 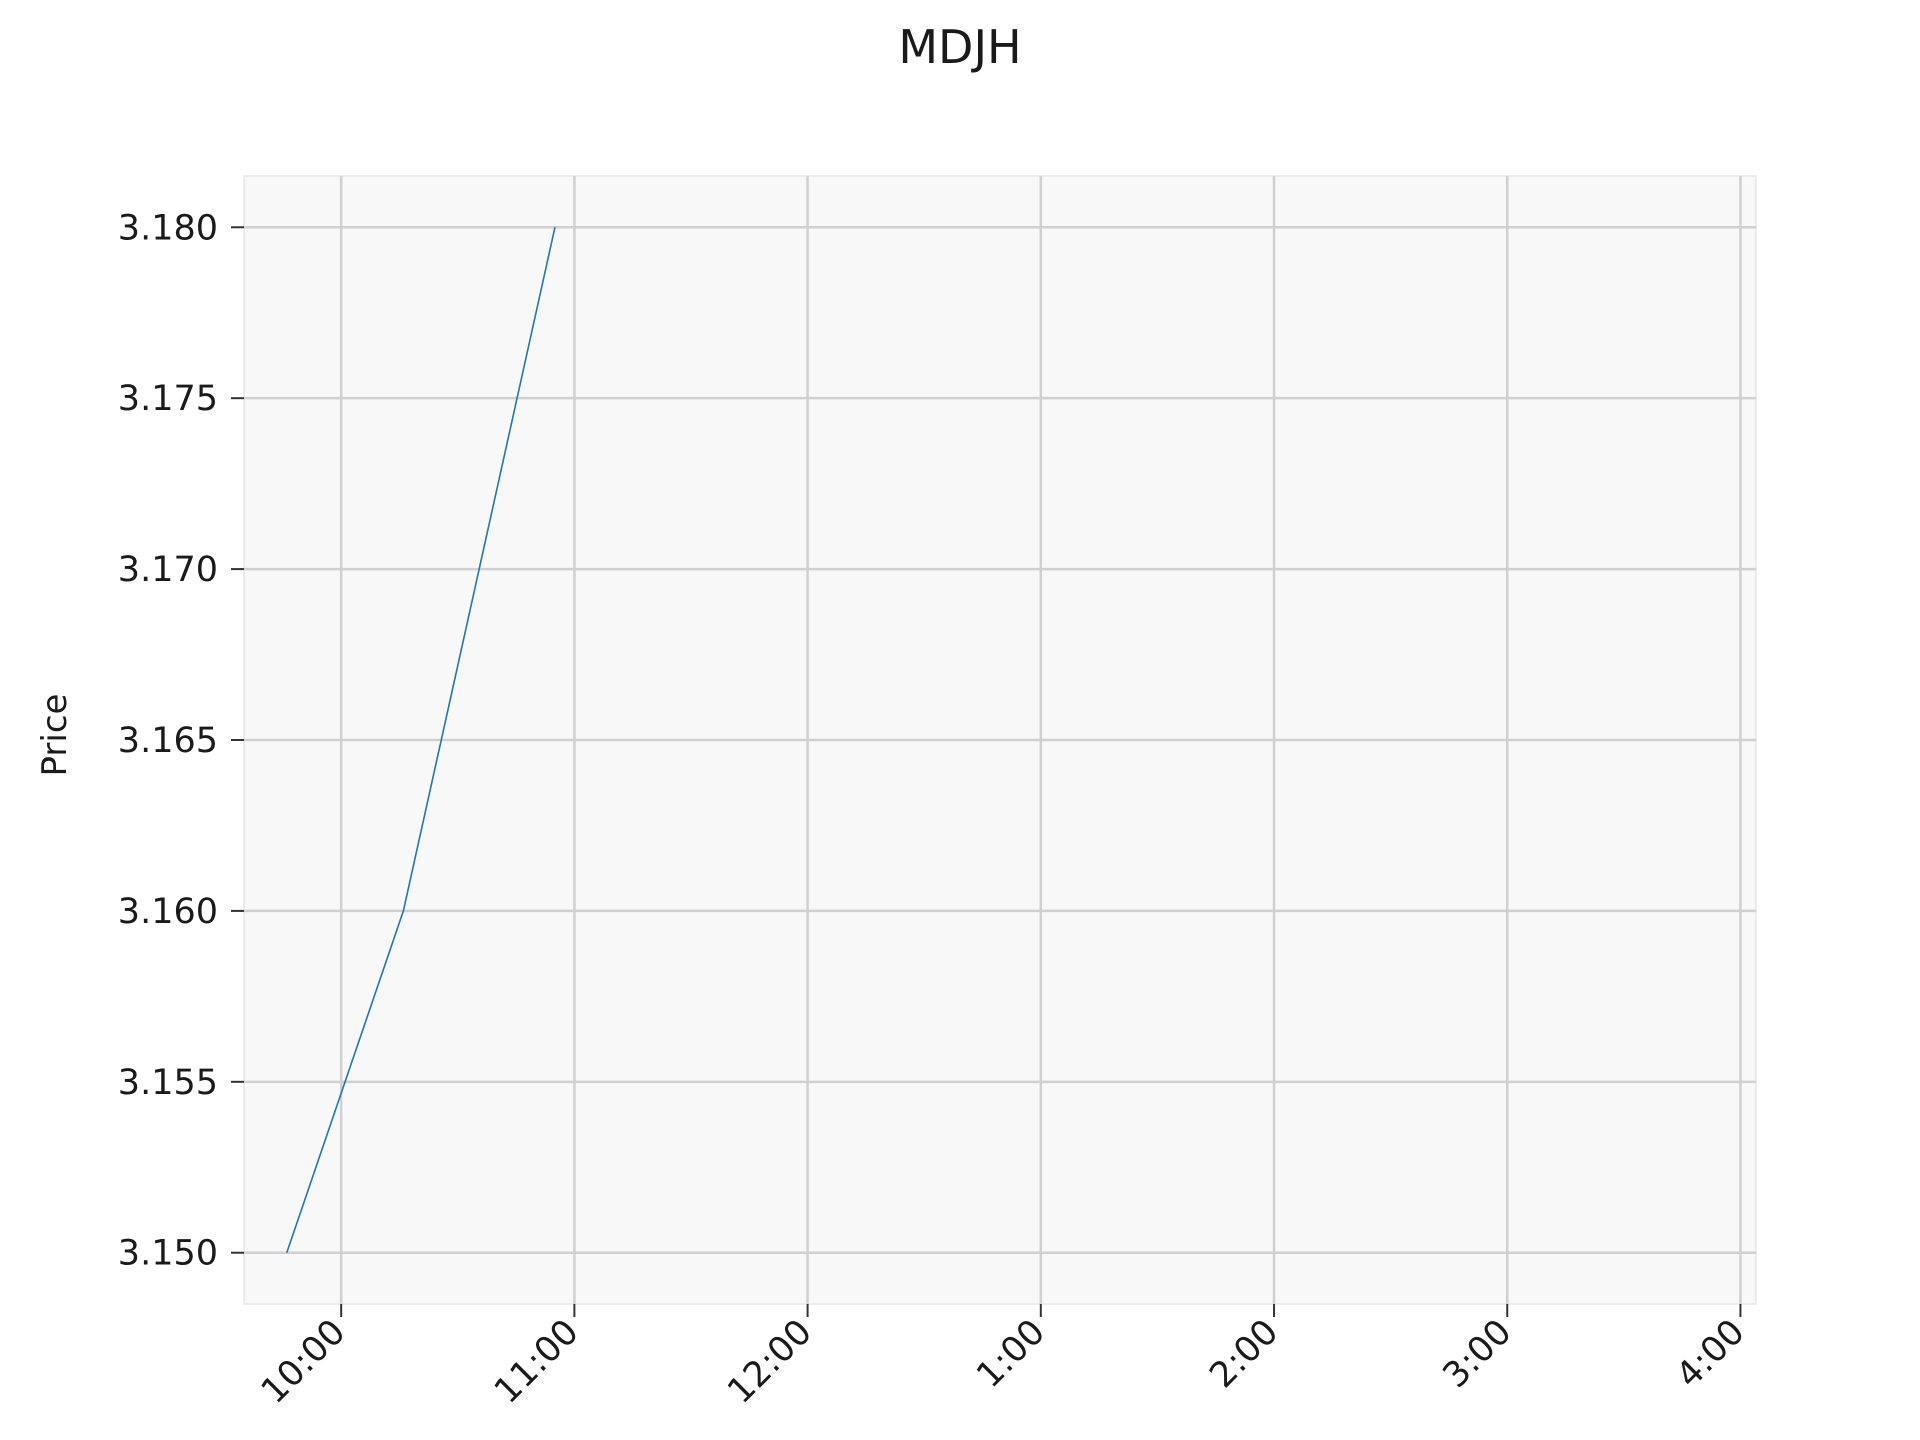 I want to click on x-tick-label: 2:00, so click(x=1245, y=1354).